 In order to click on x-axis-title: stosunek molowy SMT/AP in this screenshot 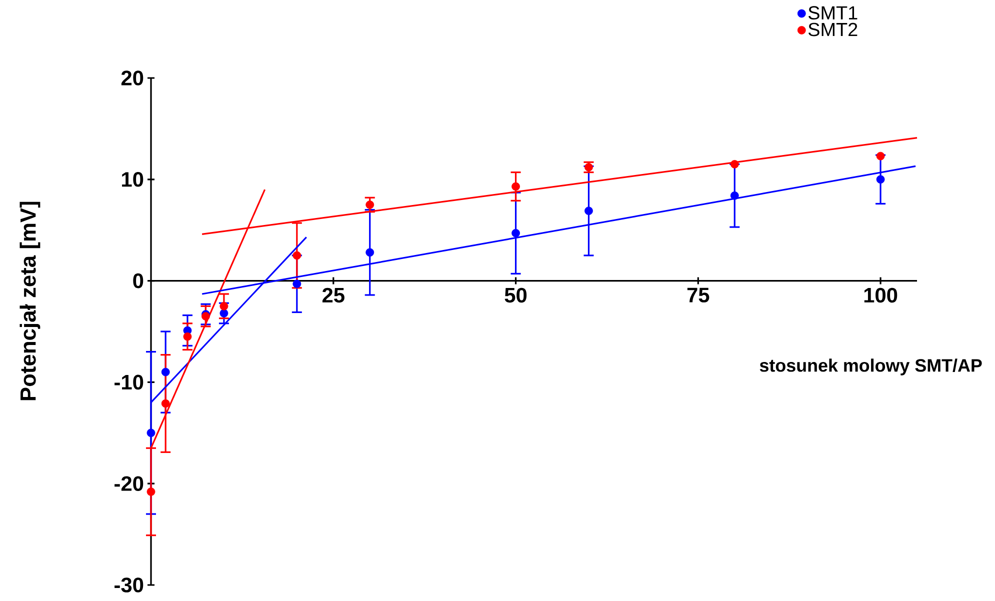, I will do `click(871, 367)`.